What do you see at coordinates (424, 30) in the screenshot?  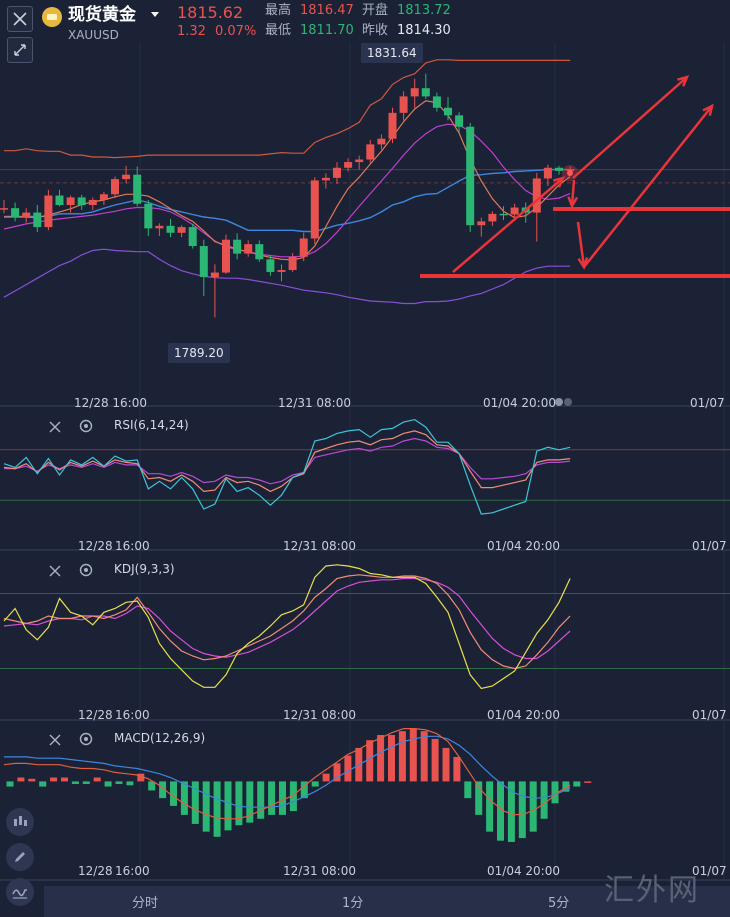 I see `prev-close-value: 1814.30` at bounding box center [424, 30].